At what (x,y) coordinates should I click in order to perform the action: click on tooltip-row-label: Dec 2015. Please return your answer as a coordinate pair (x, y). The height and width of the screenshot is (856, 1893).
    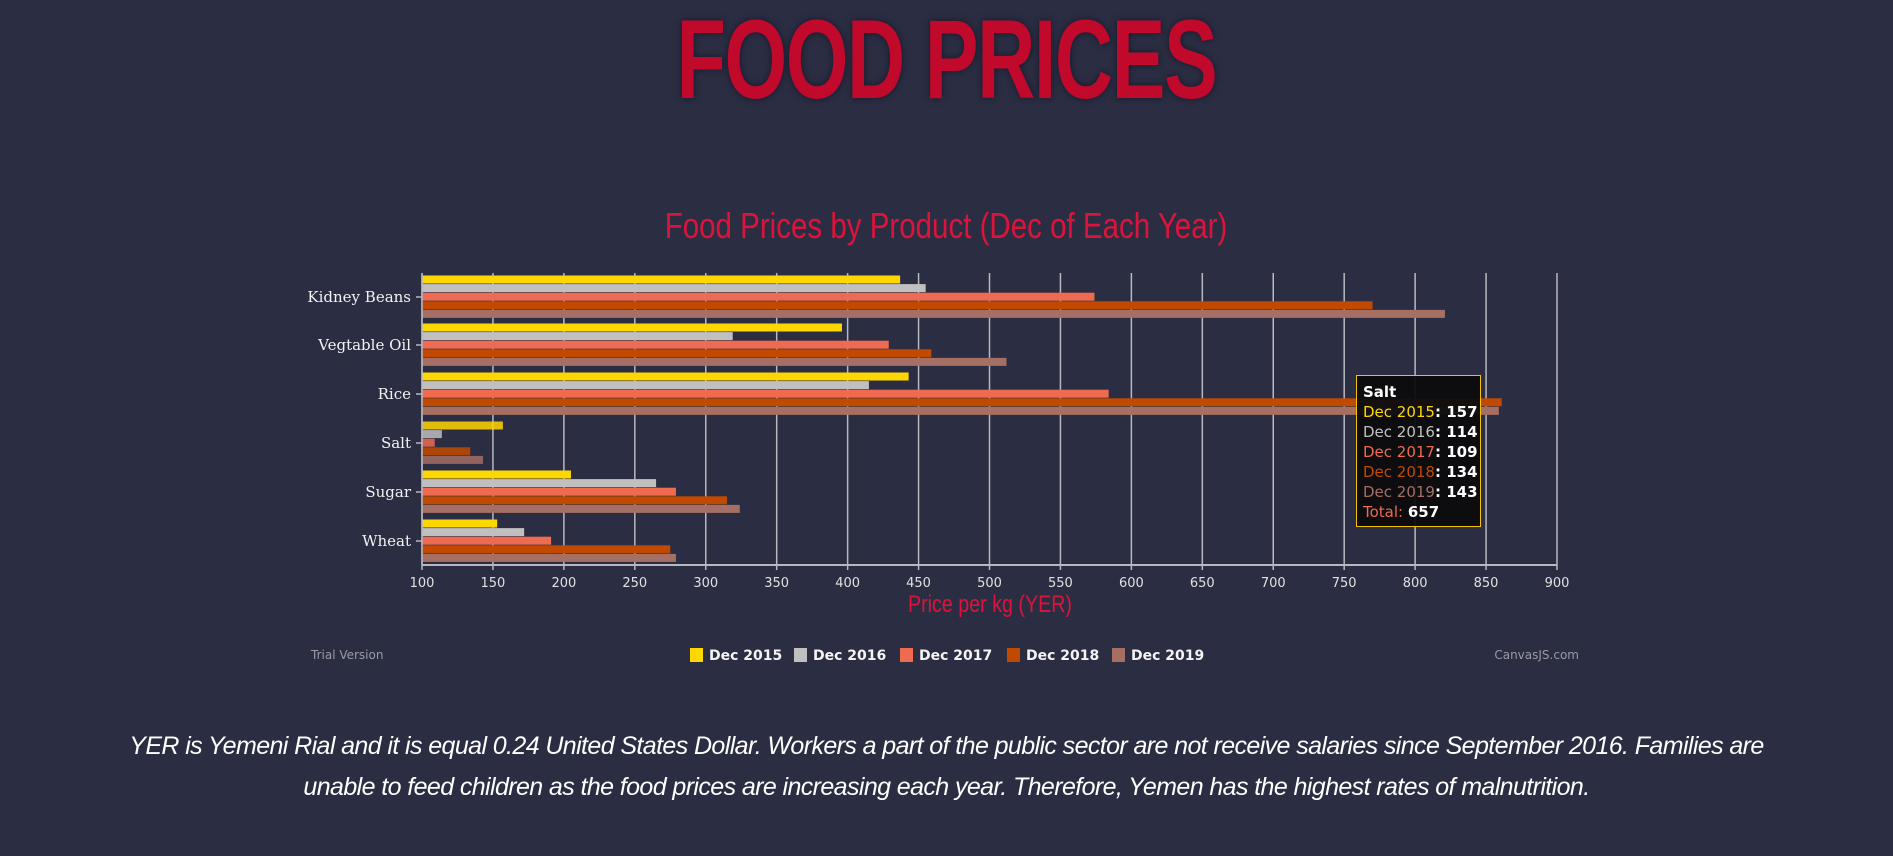
    Looking at the image, I should click on (1399, 412).